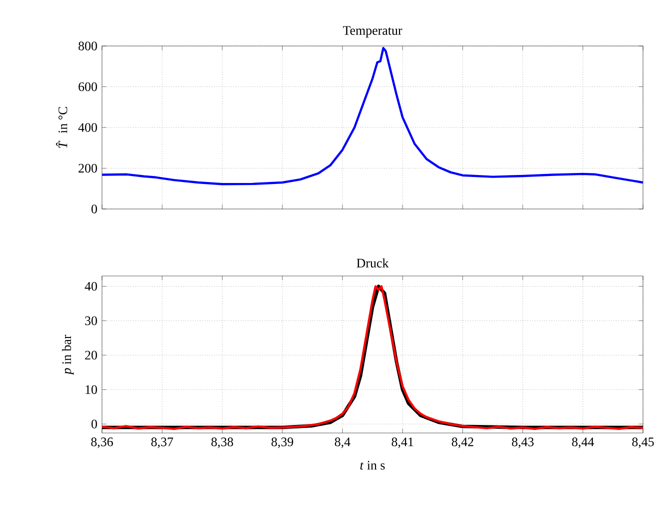 The image size is (661, 508). Describe the element at coordinates (87, 127) in the screenshot. I see `y-tick-label: 400` at that location.